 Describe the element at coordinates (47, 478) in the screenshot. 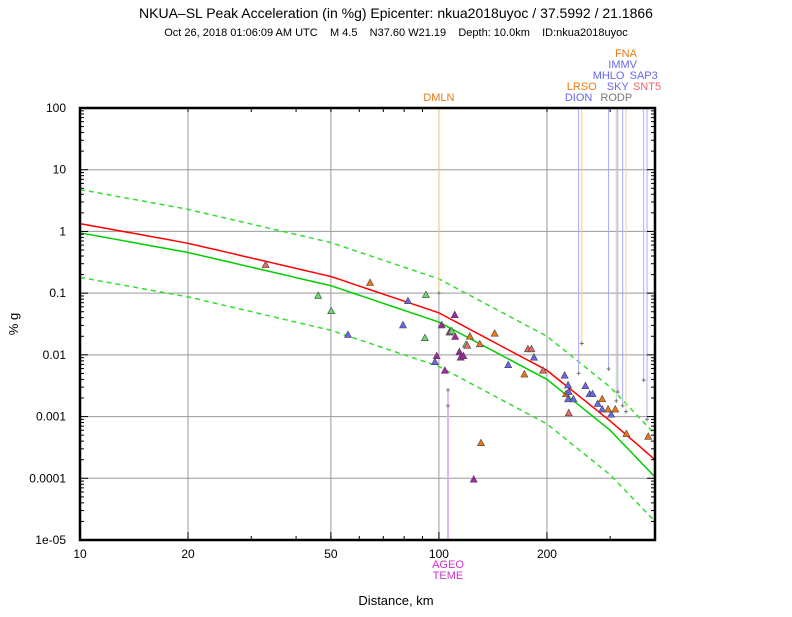

I see `y-tick-label: 0.0001` at that location.